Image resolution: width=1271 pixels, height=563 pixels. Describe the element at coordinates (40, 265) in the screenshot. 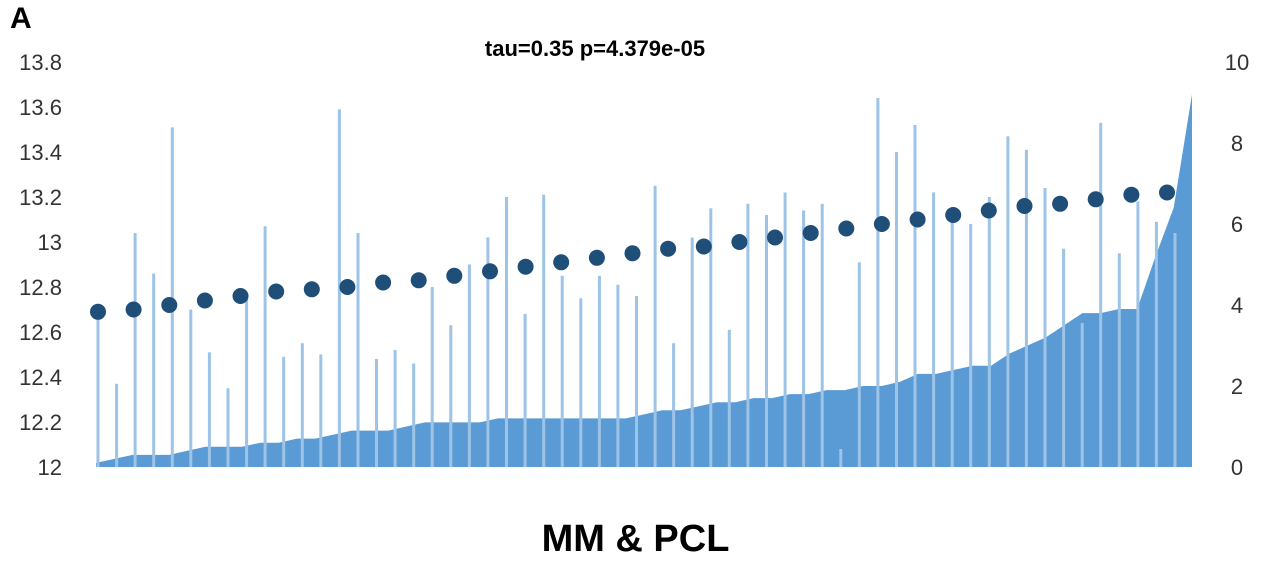

I see `y-axis-left: 12 12.2 12.4 12.6 12.8 13 13.2 13.4 13.6 13.8` at that location.